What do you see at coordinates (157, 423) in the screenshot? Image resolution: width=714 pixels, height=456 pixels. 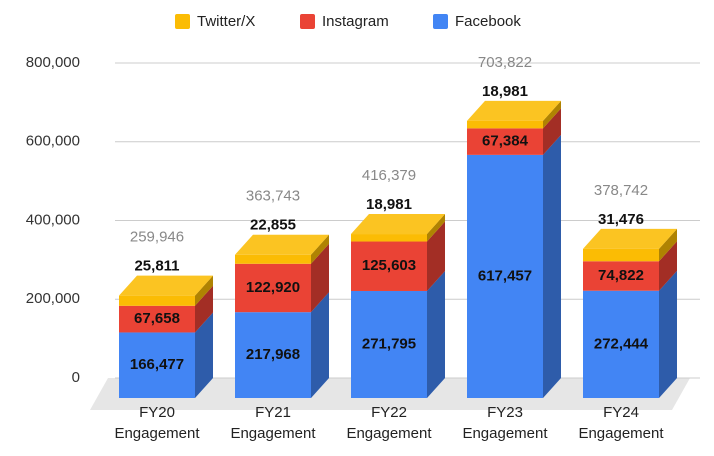 I see `x-tick-label: FY20 Engagement` at bounding box center [157, 423].